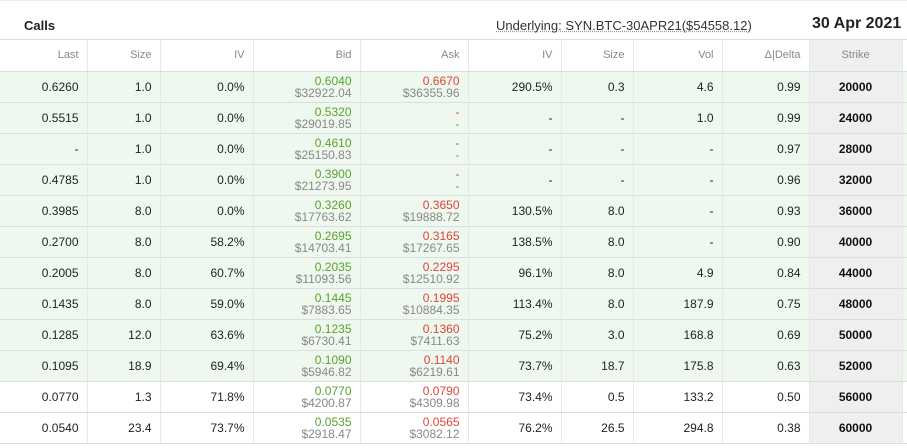  Describe the element at coordinates (515, 180) in the screenshot. I see `ask-iv-cell: -` at that location.